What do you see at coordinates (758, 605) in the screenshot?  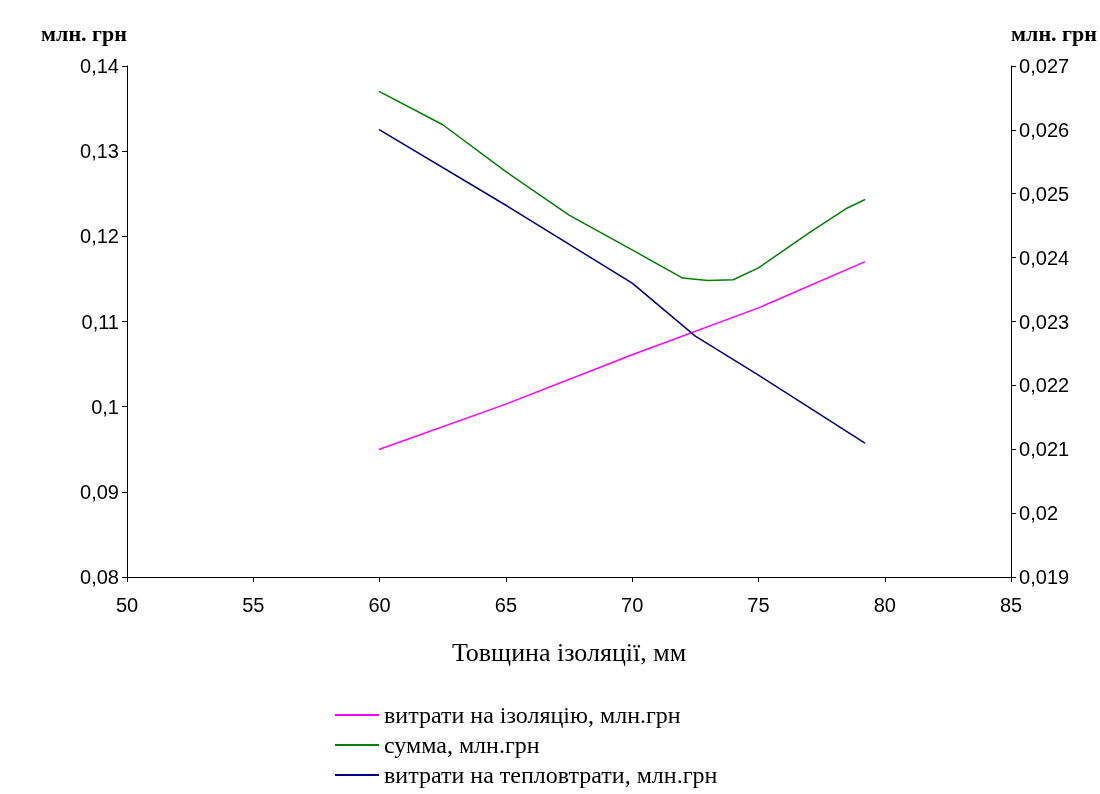 I see `x-tick-label: 75` at bounding box center [758, 605].